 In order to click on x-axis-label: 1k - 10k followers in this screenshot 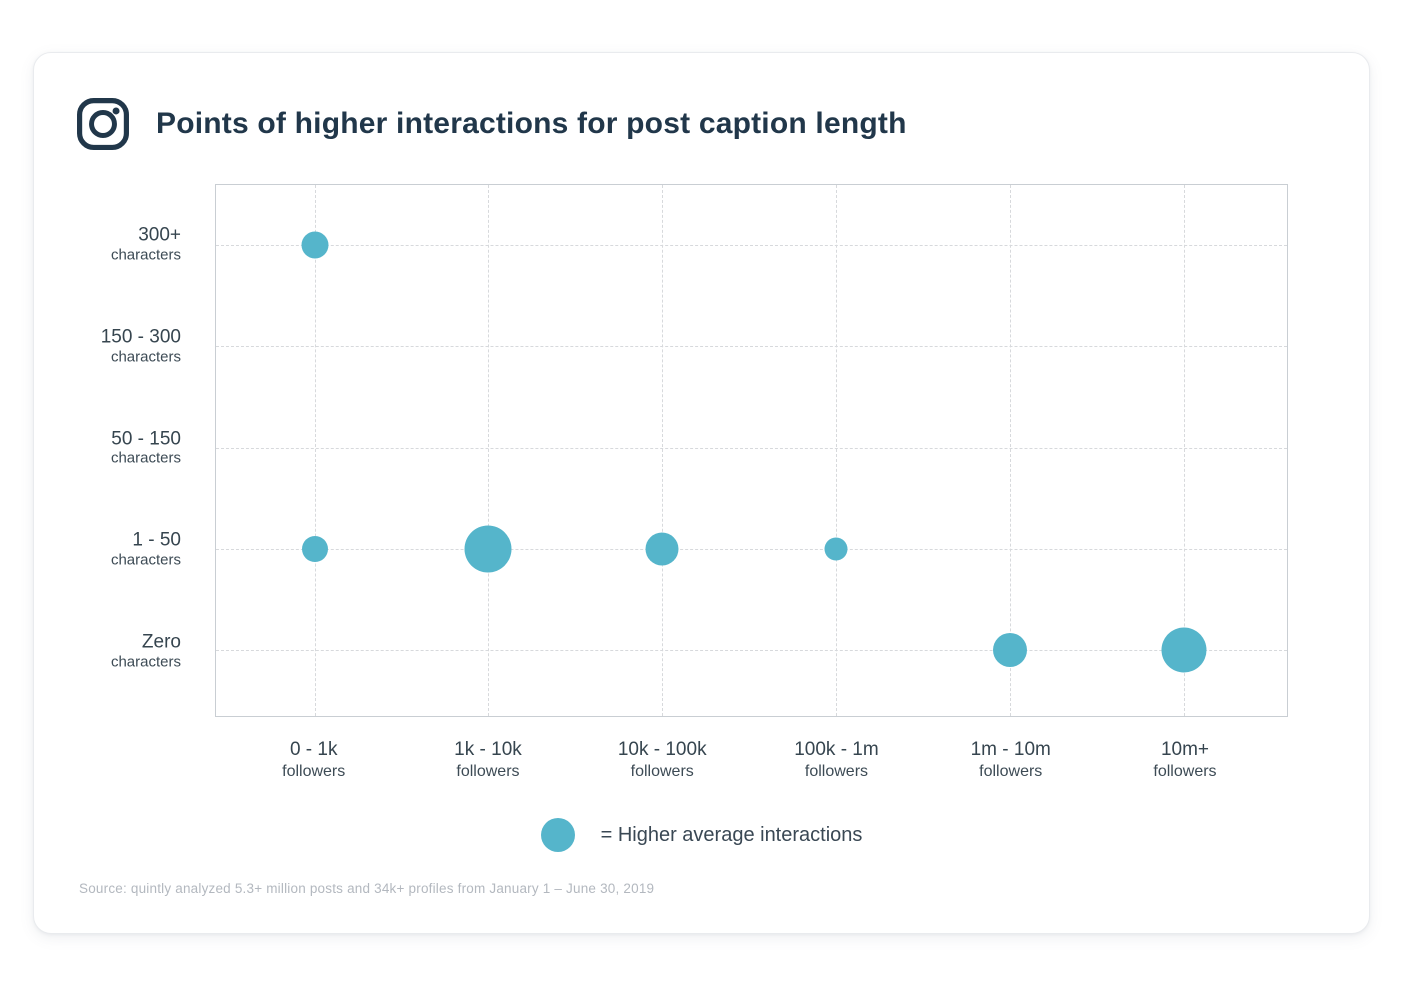, I will do `click(488, 760)`.